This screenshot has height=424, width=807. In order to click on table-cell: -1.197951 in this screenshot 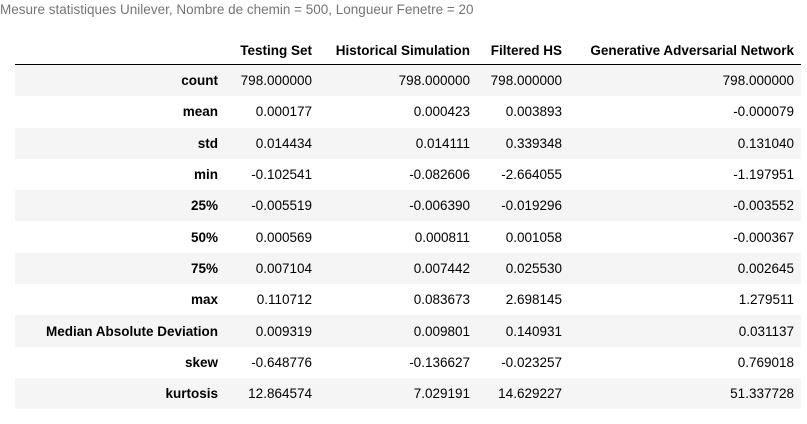, I will do `click(763, 175)`.